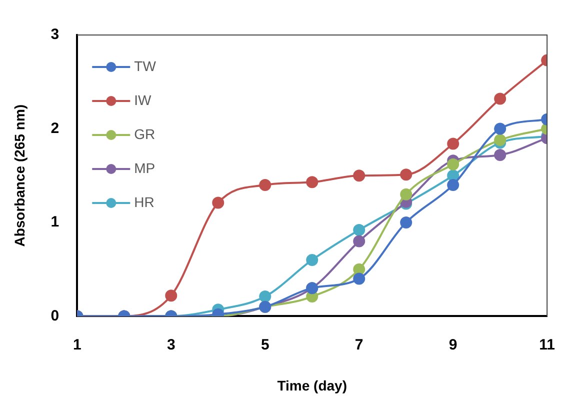 This screenshot has width=583, height=407. What do you see at coordinates (55, 315) in the screenshot?
I see `y-tick-label: 0` at bounding box center [55, 315].